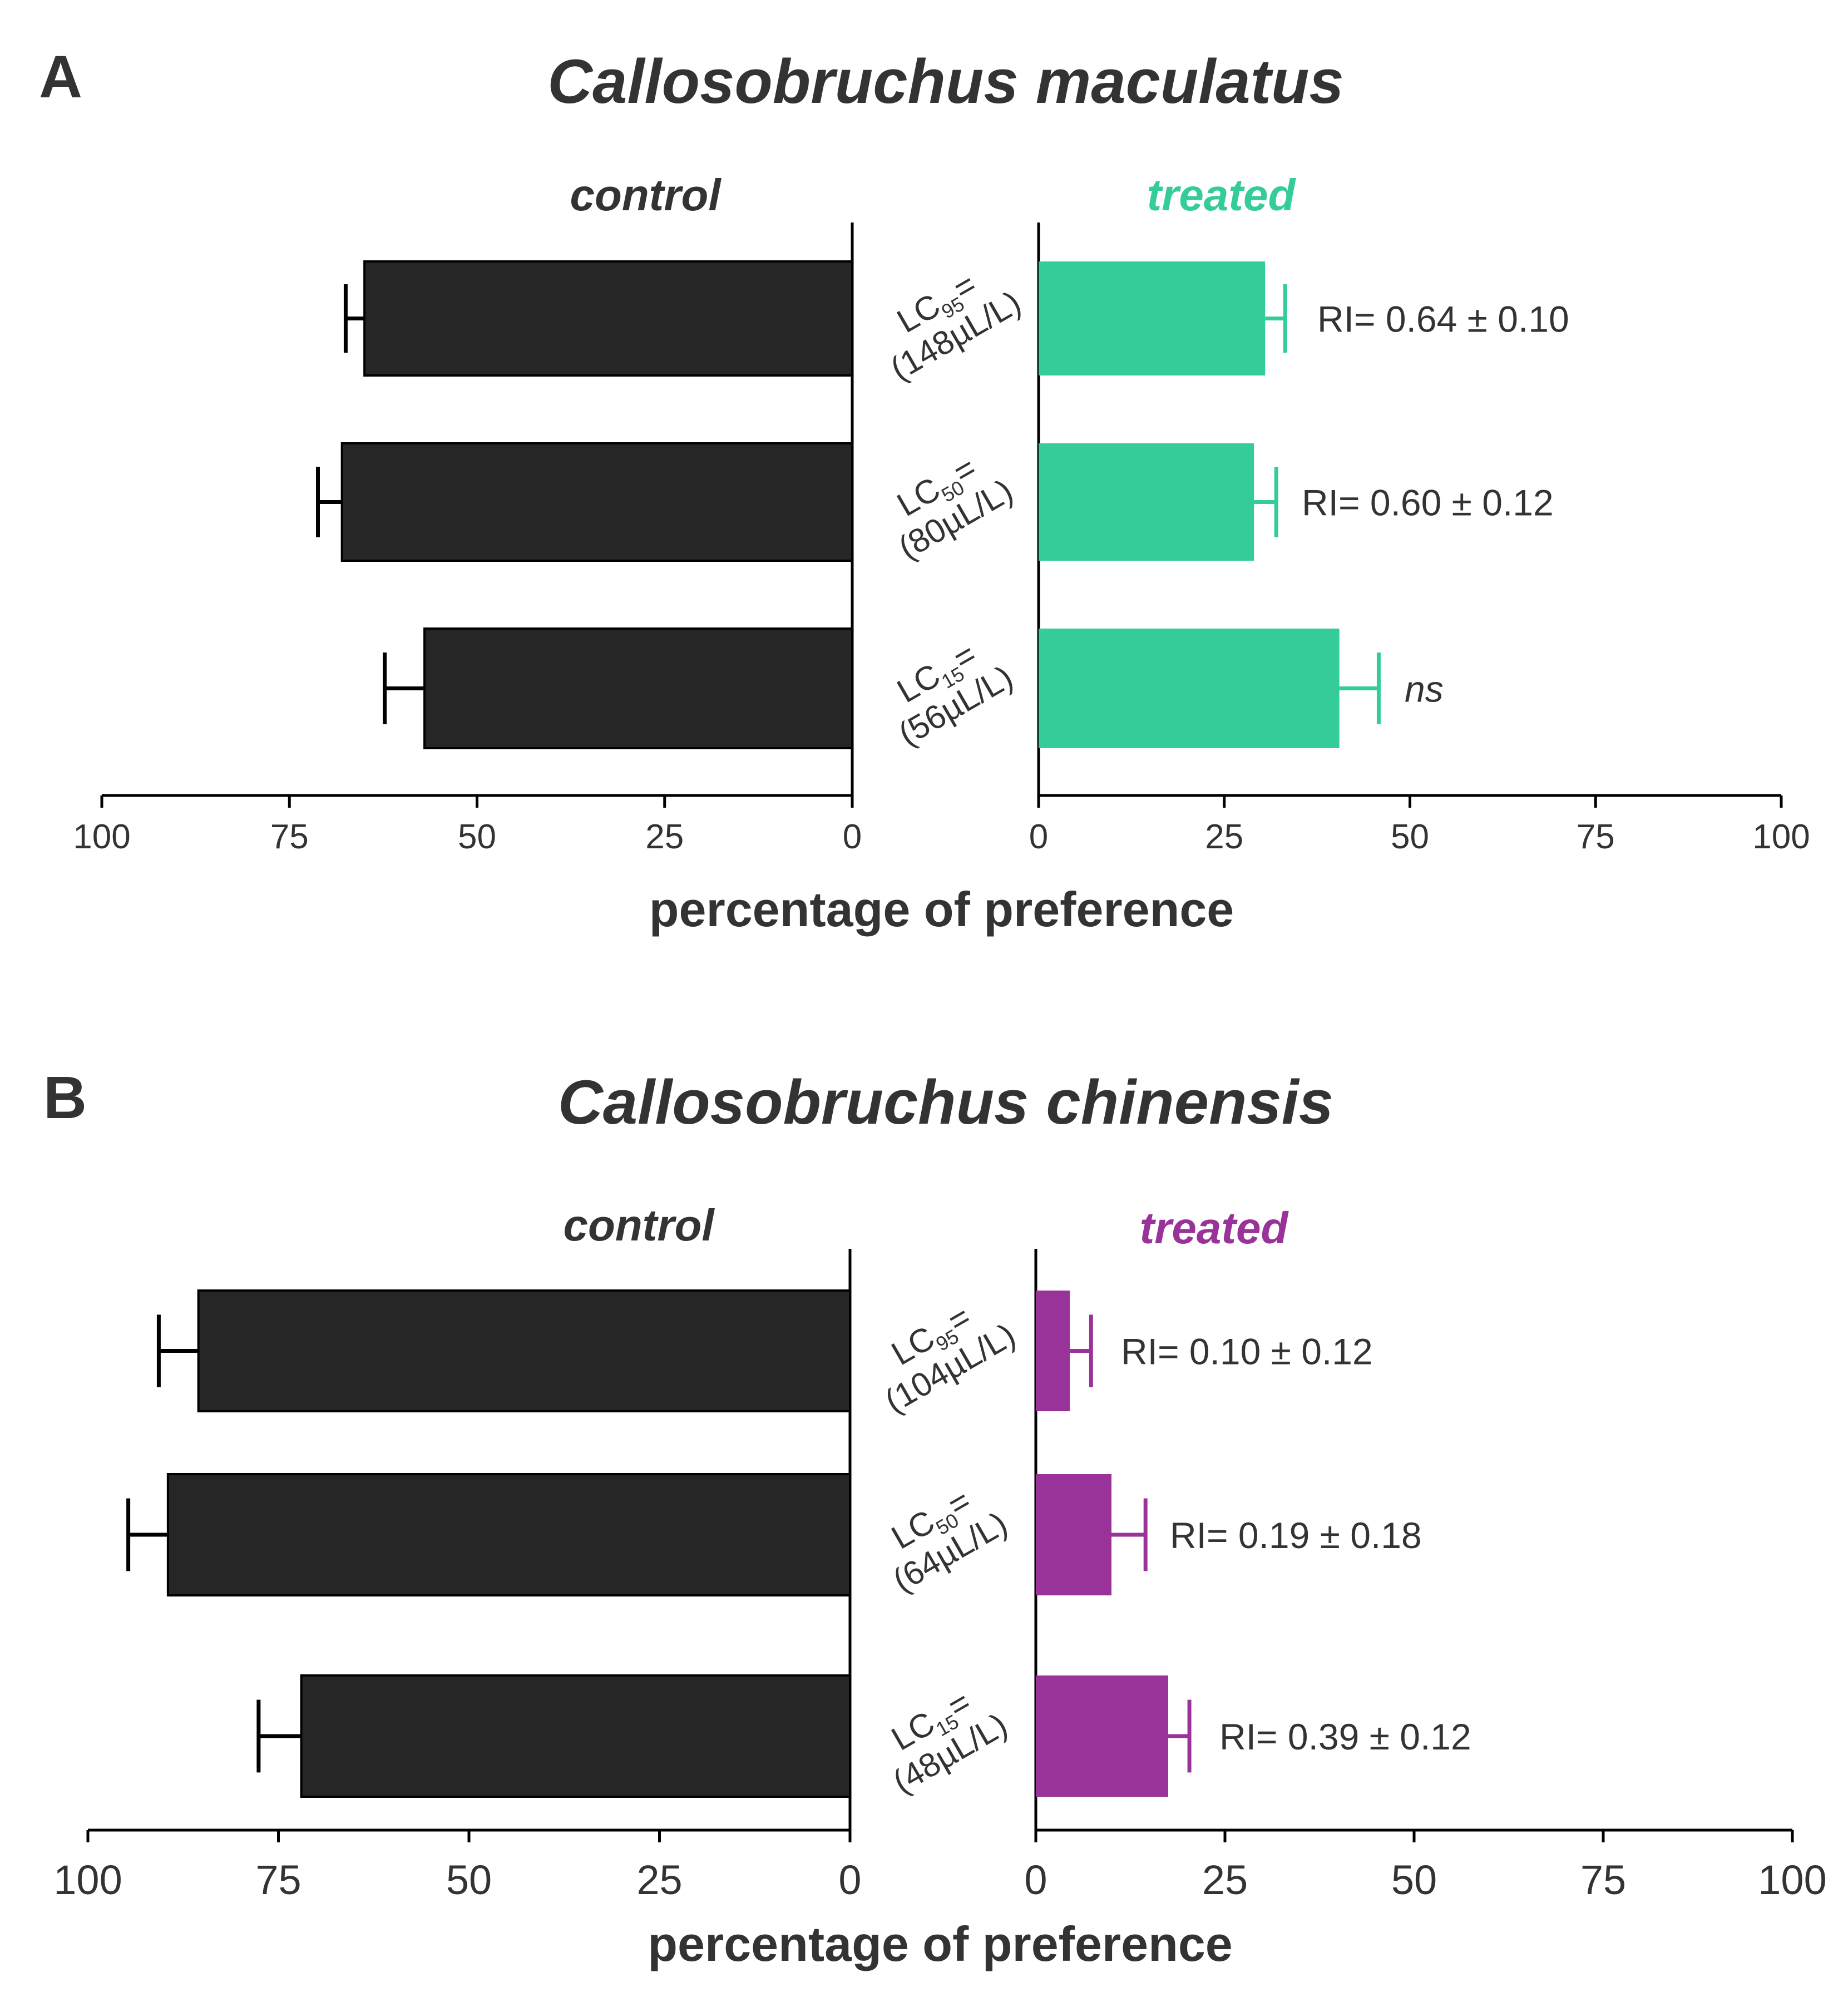 This screenshot has height=1997, width=1848. What do you see at coordinates (955, 694) in the screenshot?
I see `lc-label: LC15=(56µL/L)` at bounding box center [955, 694].